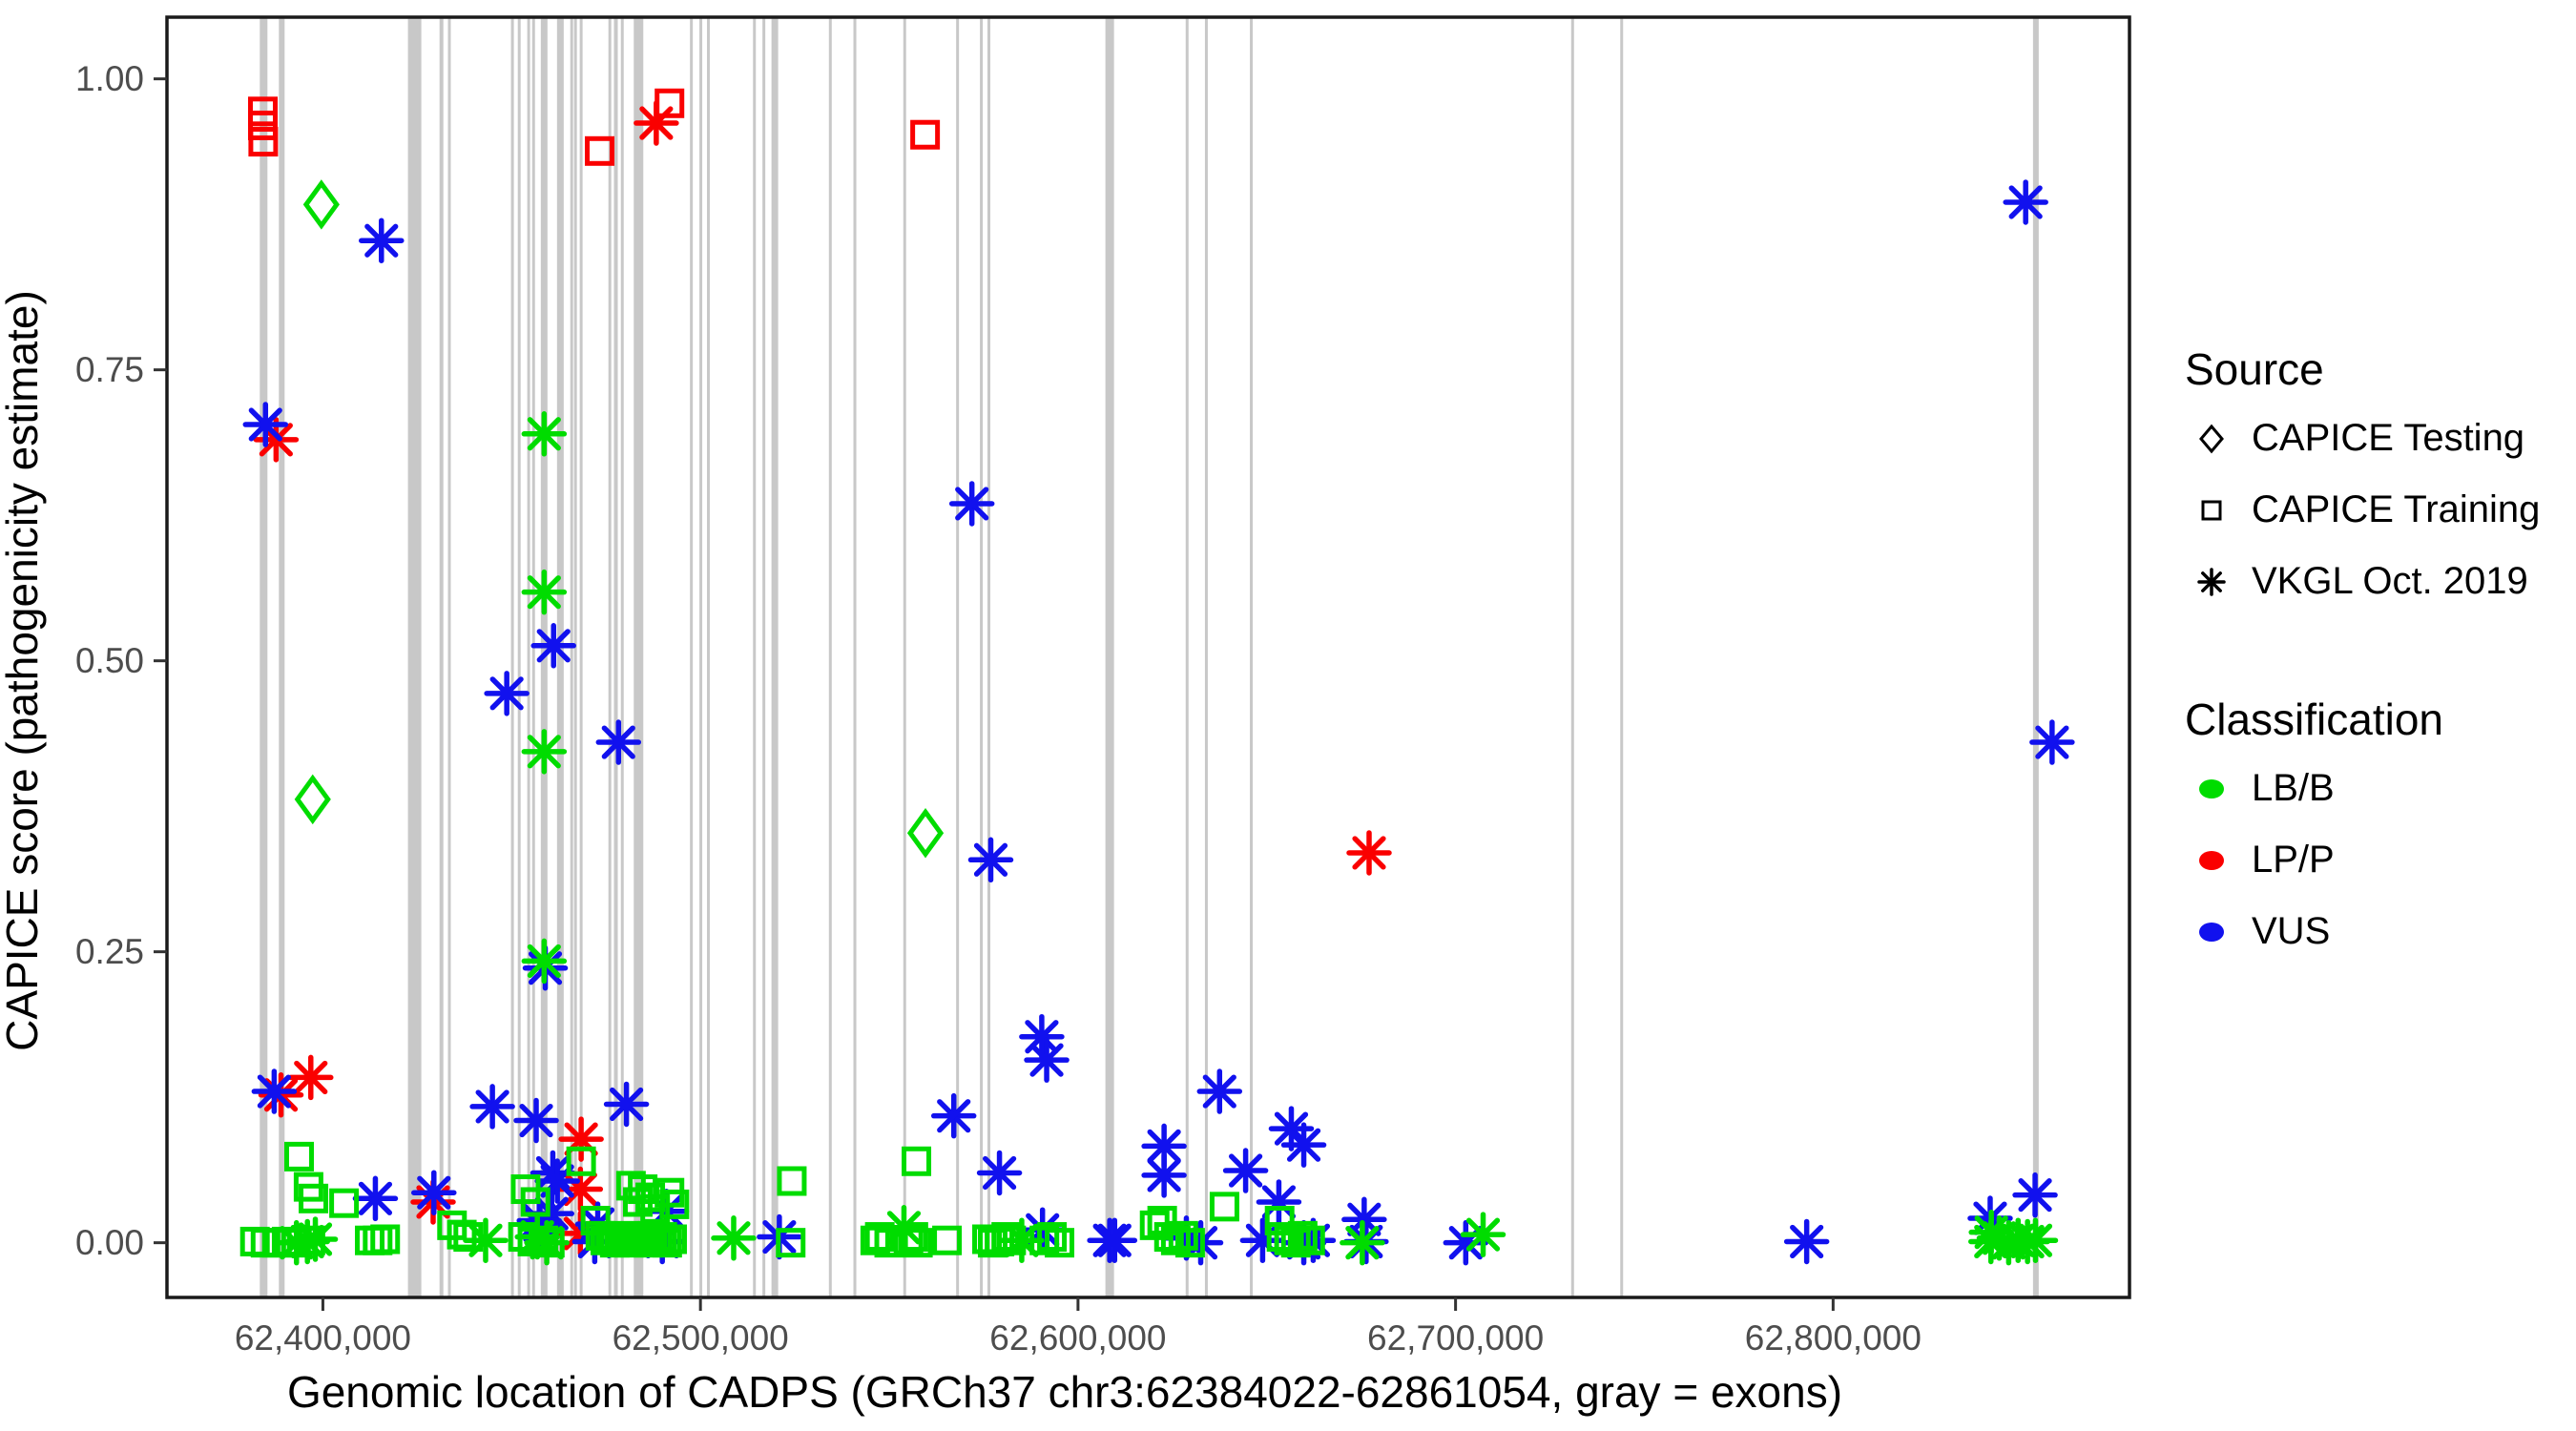 Image resolution: width=2576 pixels, height=1431 pixels. I want to click on x-tick-label: 62,500,000, so click(700, 1338).